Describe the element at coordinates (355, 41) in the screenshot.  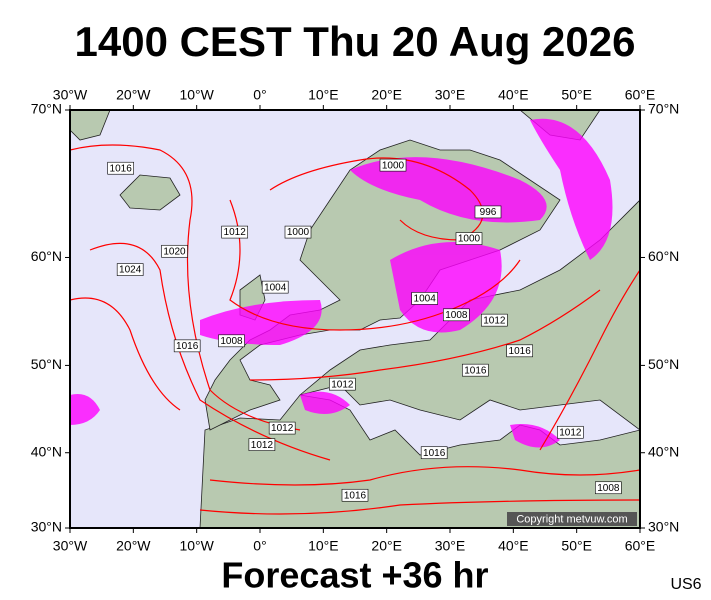
I see `title: 1400 CEST Thu 20 Aug 2026` at that location.